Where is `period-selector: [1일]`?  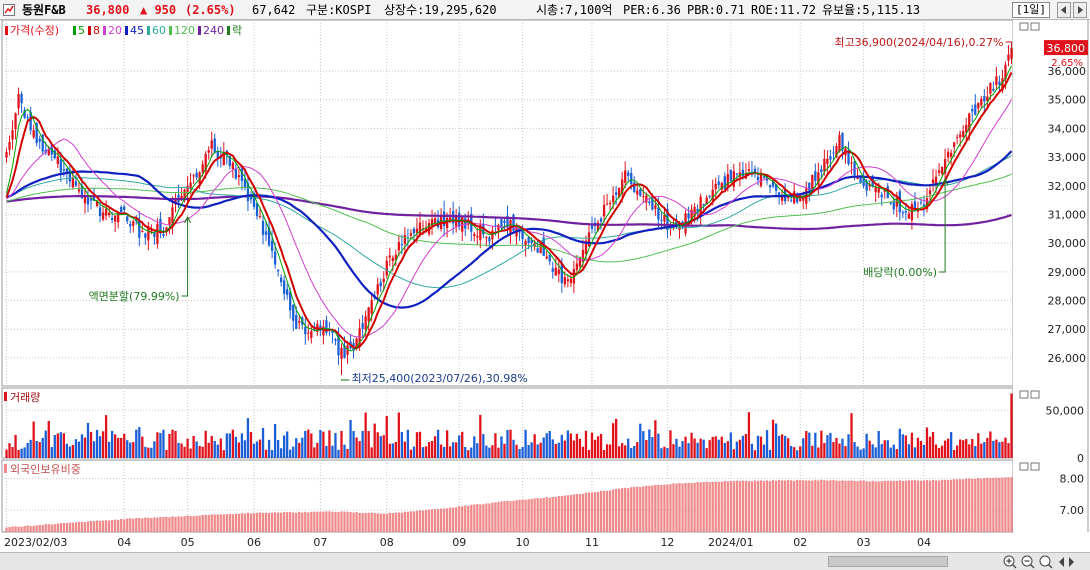
period-selector: [1일] is located at coordinates (1031, 10).